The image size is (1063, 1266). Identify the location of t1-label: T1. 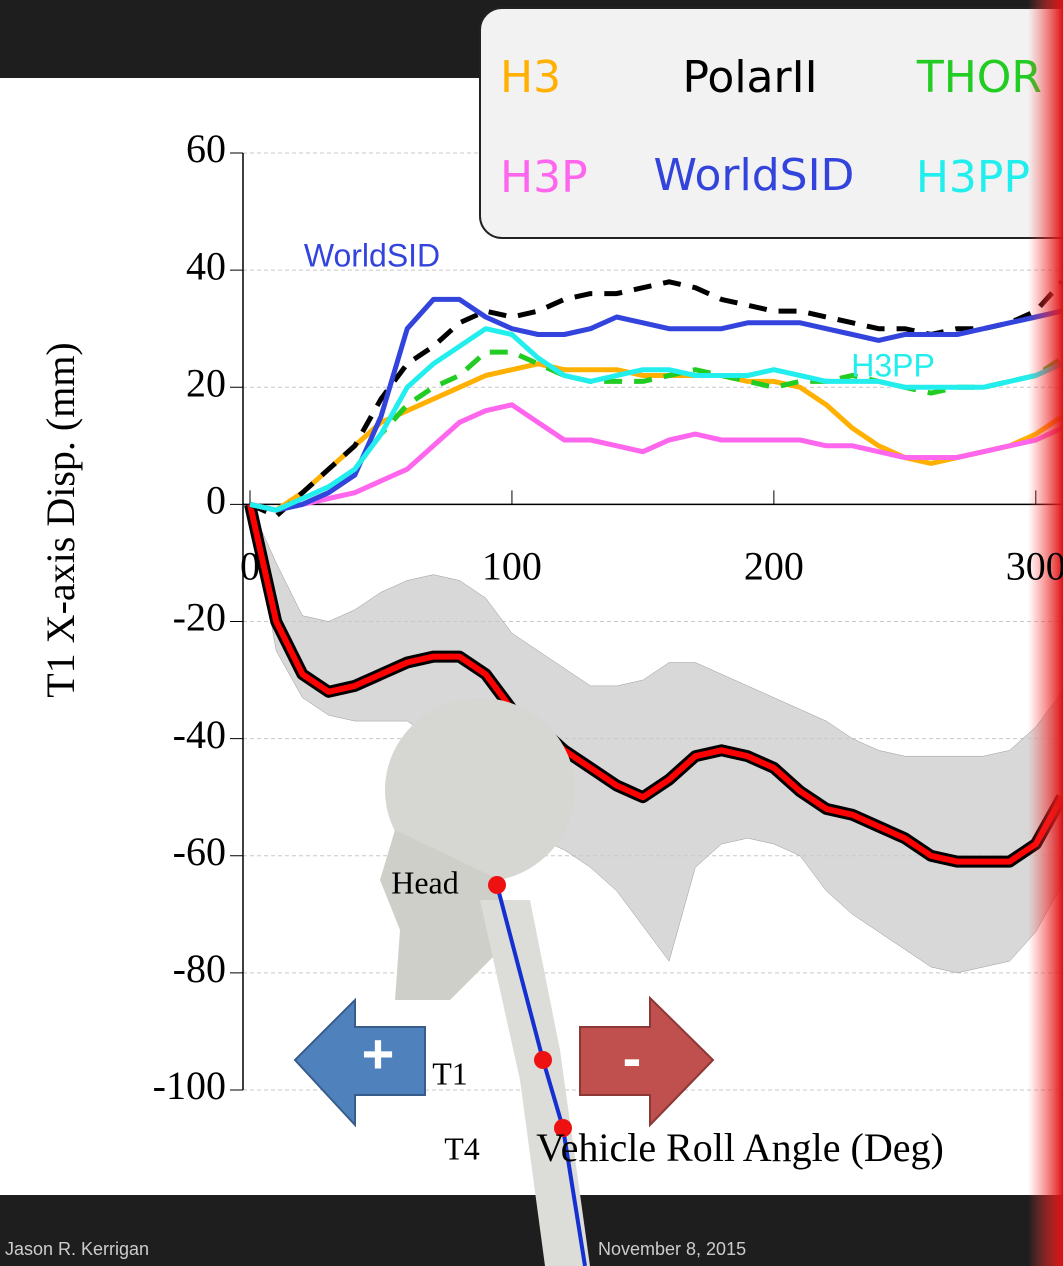
(450, 1073).